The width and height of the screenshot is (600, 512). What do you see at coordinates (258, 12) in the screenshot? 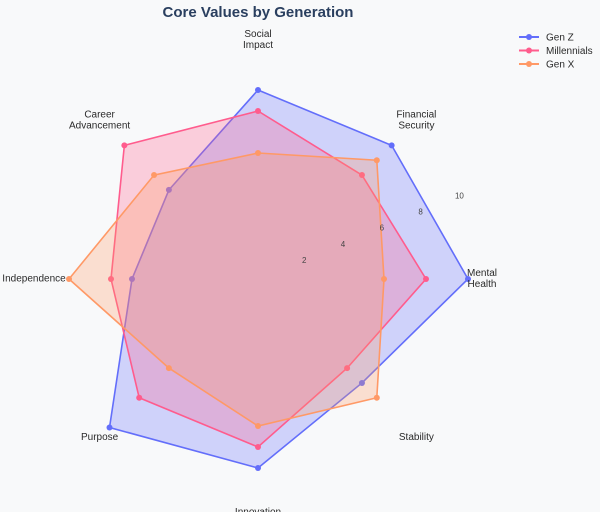
I see `chart-title: Core Values by Generation` at bounding box center [258, 12].